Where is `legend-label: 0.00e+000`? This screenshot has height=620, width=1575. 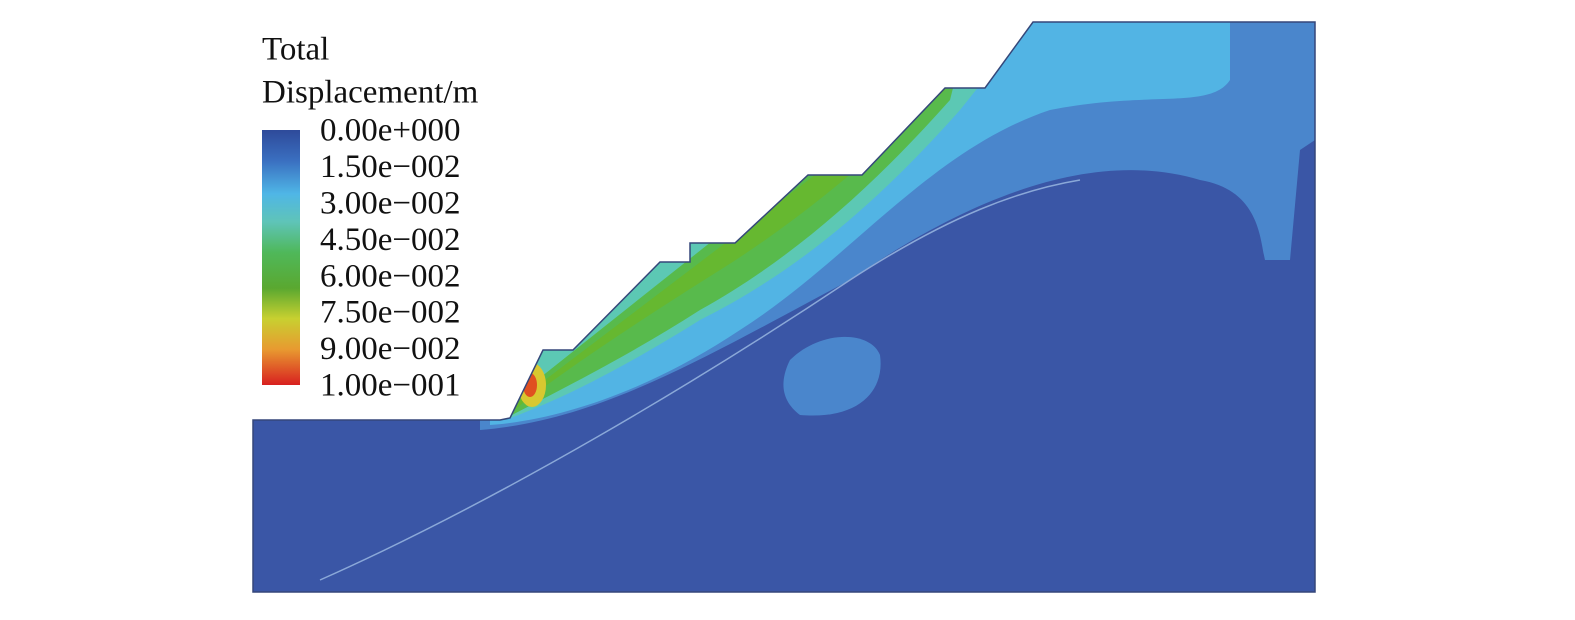 legend-label: 0.00e+000 is located at coordinates (390, 131).